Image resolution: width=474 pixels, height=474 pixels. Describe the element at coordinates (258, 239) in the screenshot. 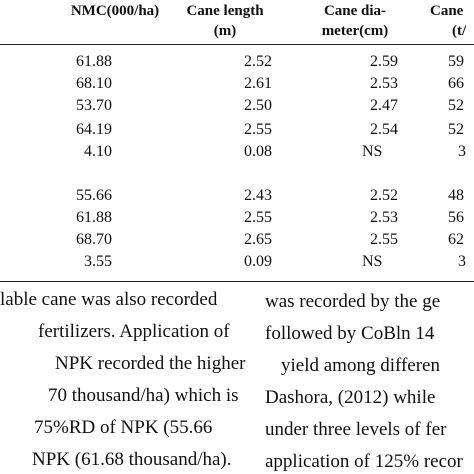

I see `table-cell: 2.65` at that location.